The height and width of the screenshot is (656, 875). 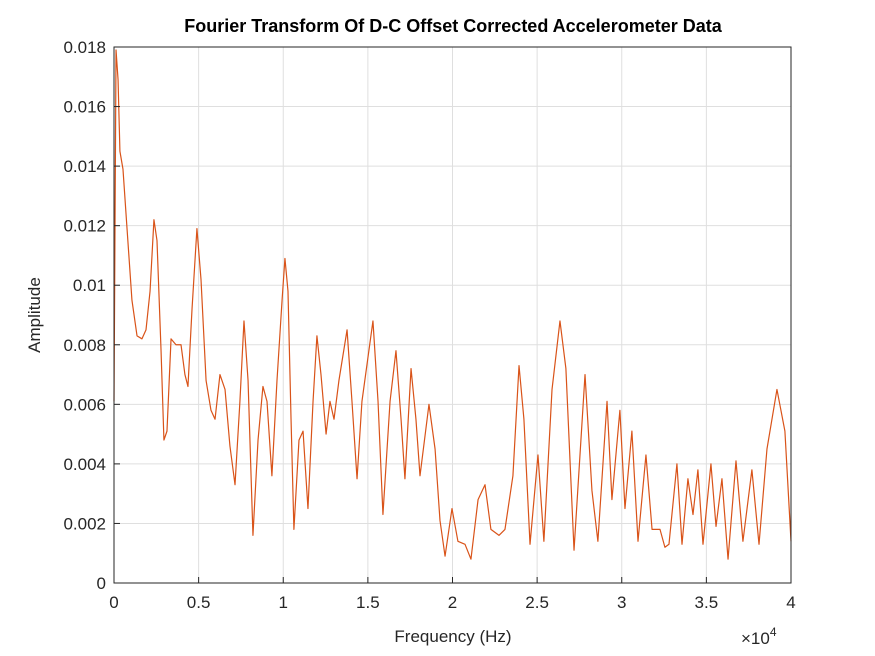 I want to click on x-tick-label: 4, so click(x=790, y=602).